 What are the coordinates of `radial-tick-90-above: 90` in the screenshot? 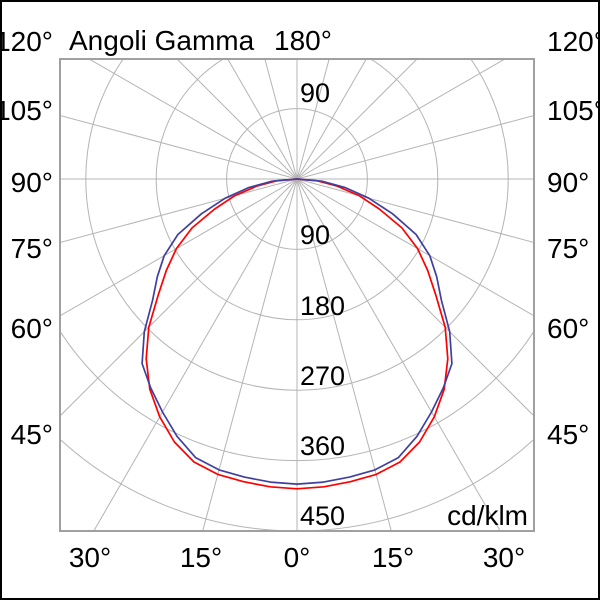 It's located at (315, 93).